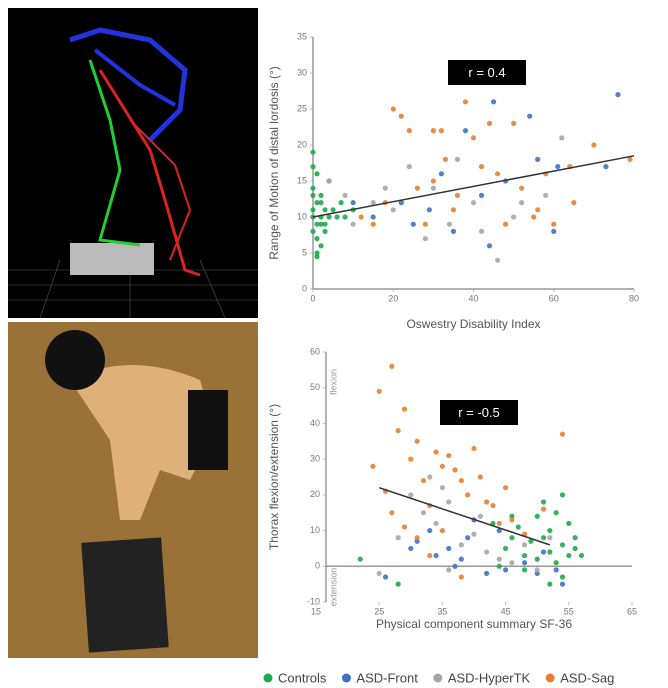 The image size is (668, 688). What do you see at coordinates (302, 180) in the screenshot?
I see `y-tick-label: 15` at bounding box center [302, 180].